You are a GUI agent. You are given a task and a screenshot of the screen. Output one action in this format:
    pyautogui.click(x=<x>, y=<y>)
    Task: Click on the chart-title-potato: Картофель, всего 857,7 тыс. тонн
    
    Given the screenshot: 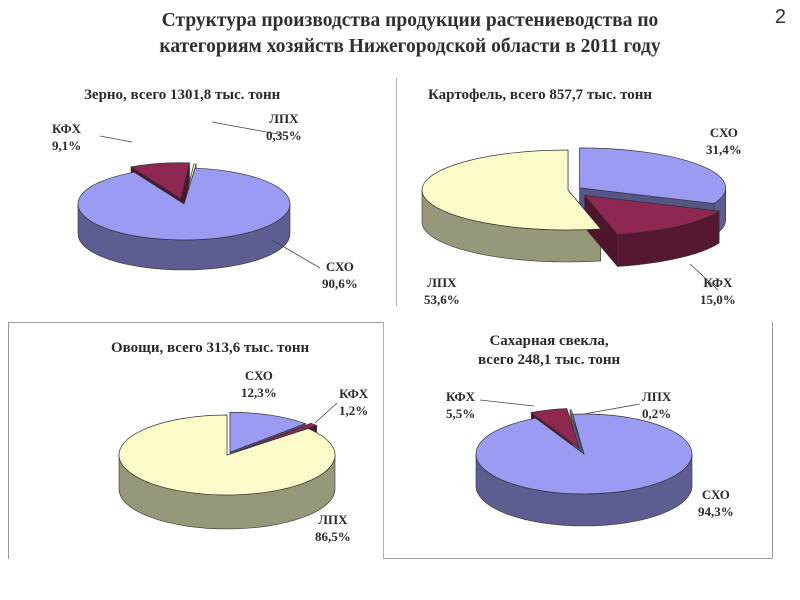 What is the action you would take?
    pyautogui.click(x=540, y=95)
    